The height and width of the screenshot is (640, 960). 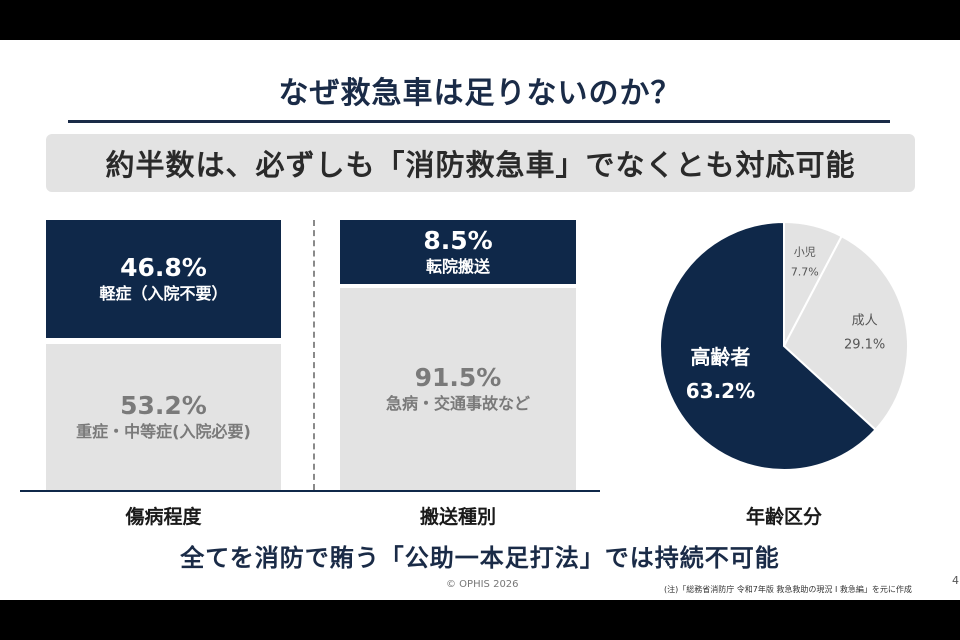 What do you see at coordinates (720, 357) in the screenshot?
I see `pie-label-0: 高齢者` at bounding box center [720, 357].